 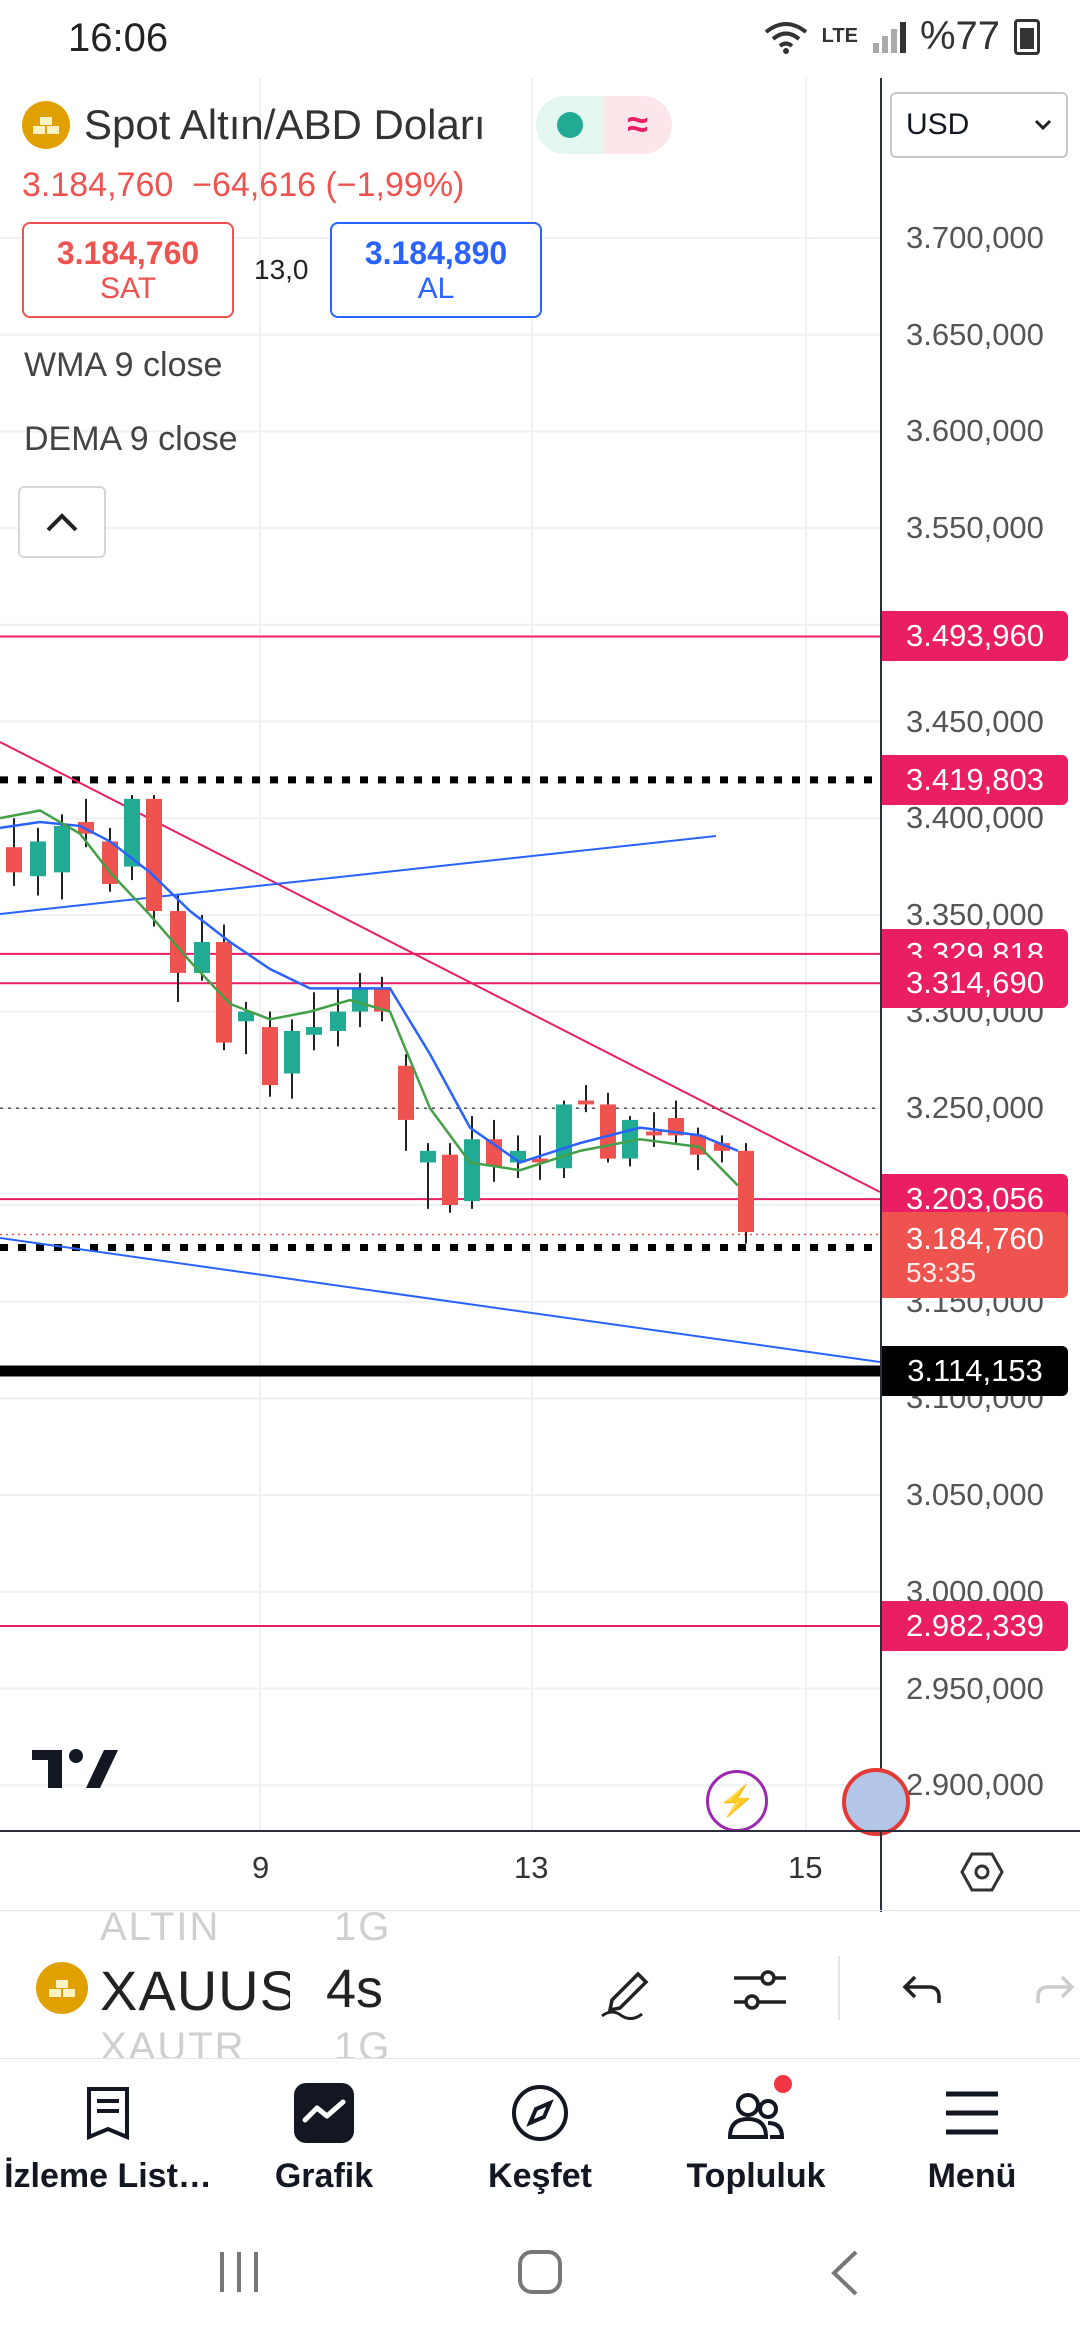 I want to click on bar-countdown: 53:35, so click(x=941, y=1273).